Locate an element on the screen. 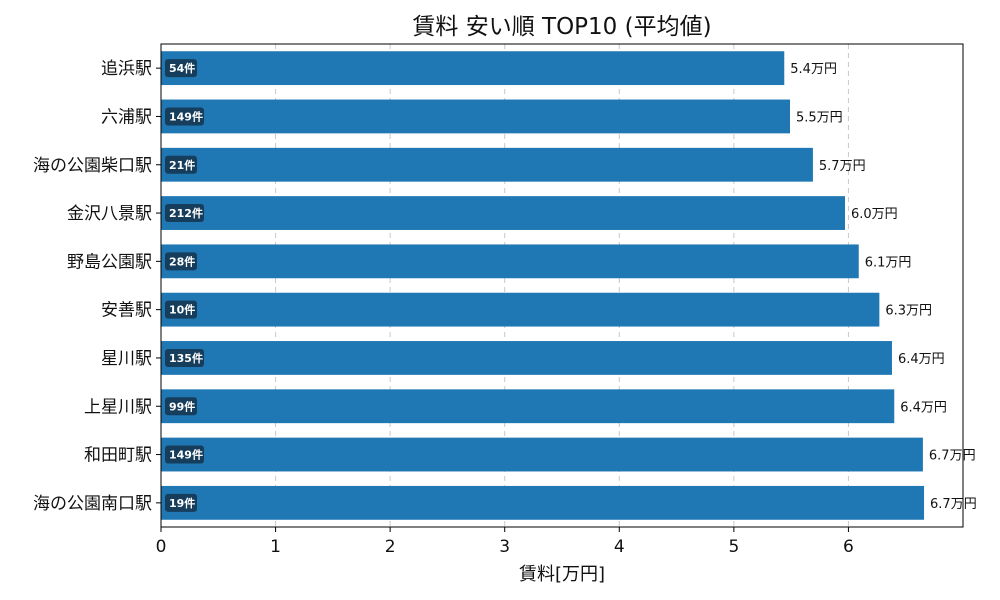  count-label: 54件 is located at coordinates (182, 68).